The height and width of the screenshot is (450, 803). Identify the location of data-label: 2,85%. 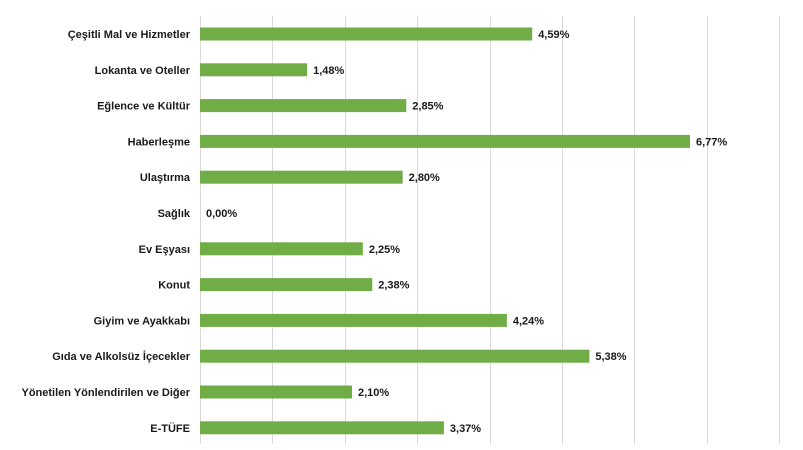
(427, 107).